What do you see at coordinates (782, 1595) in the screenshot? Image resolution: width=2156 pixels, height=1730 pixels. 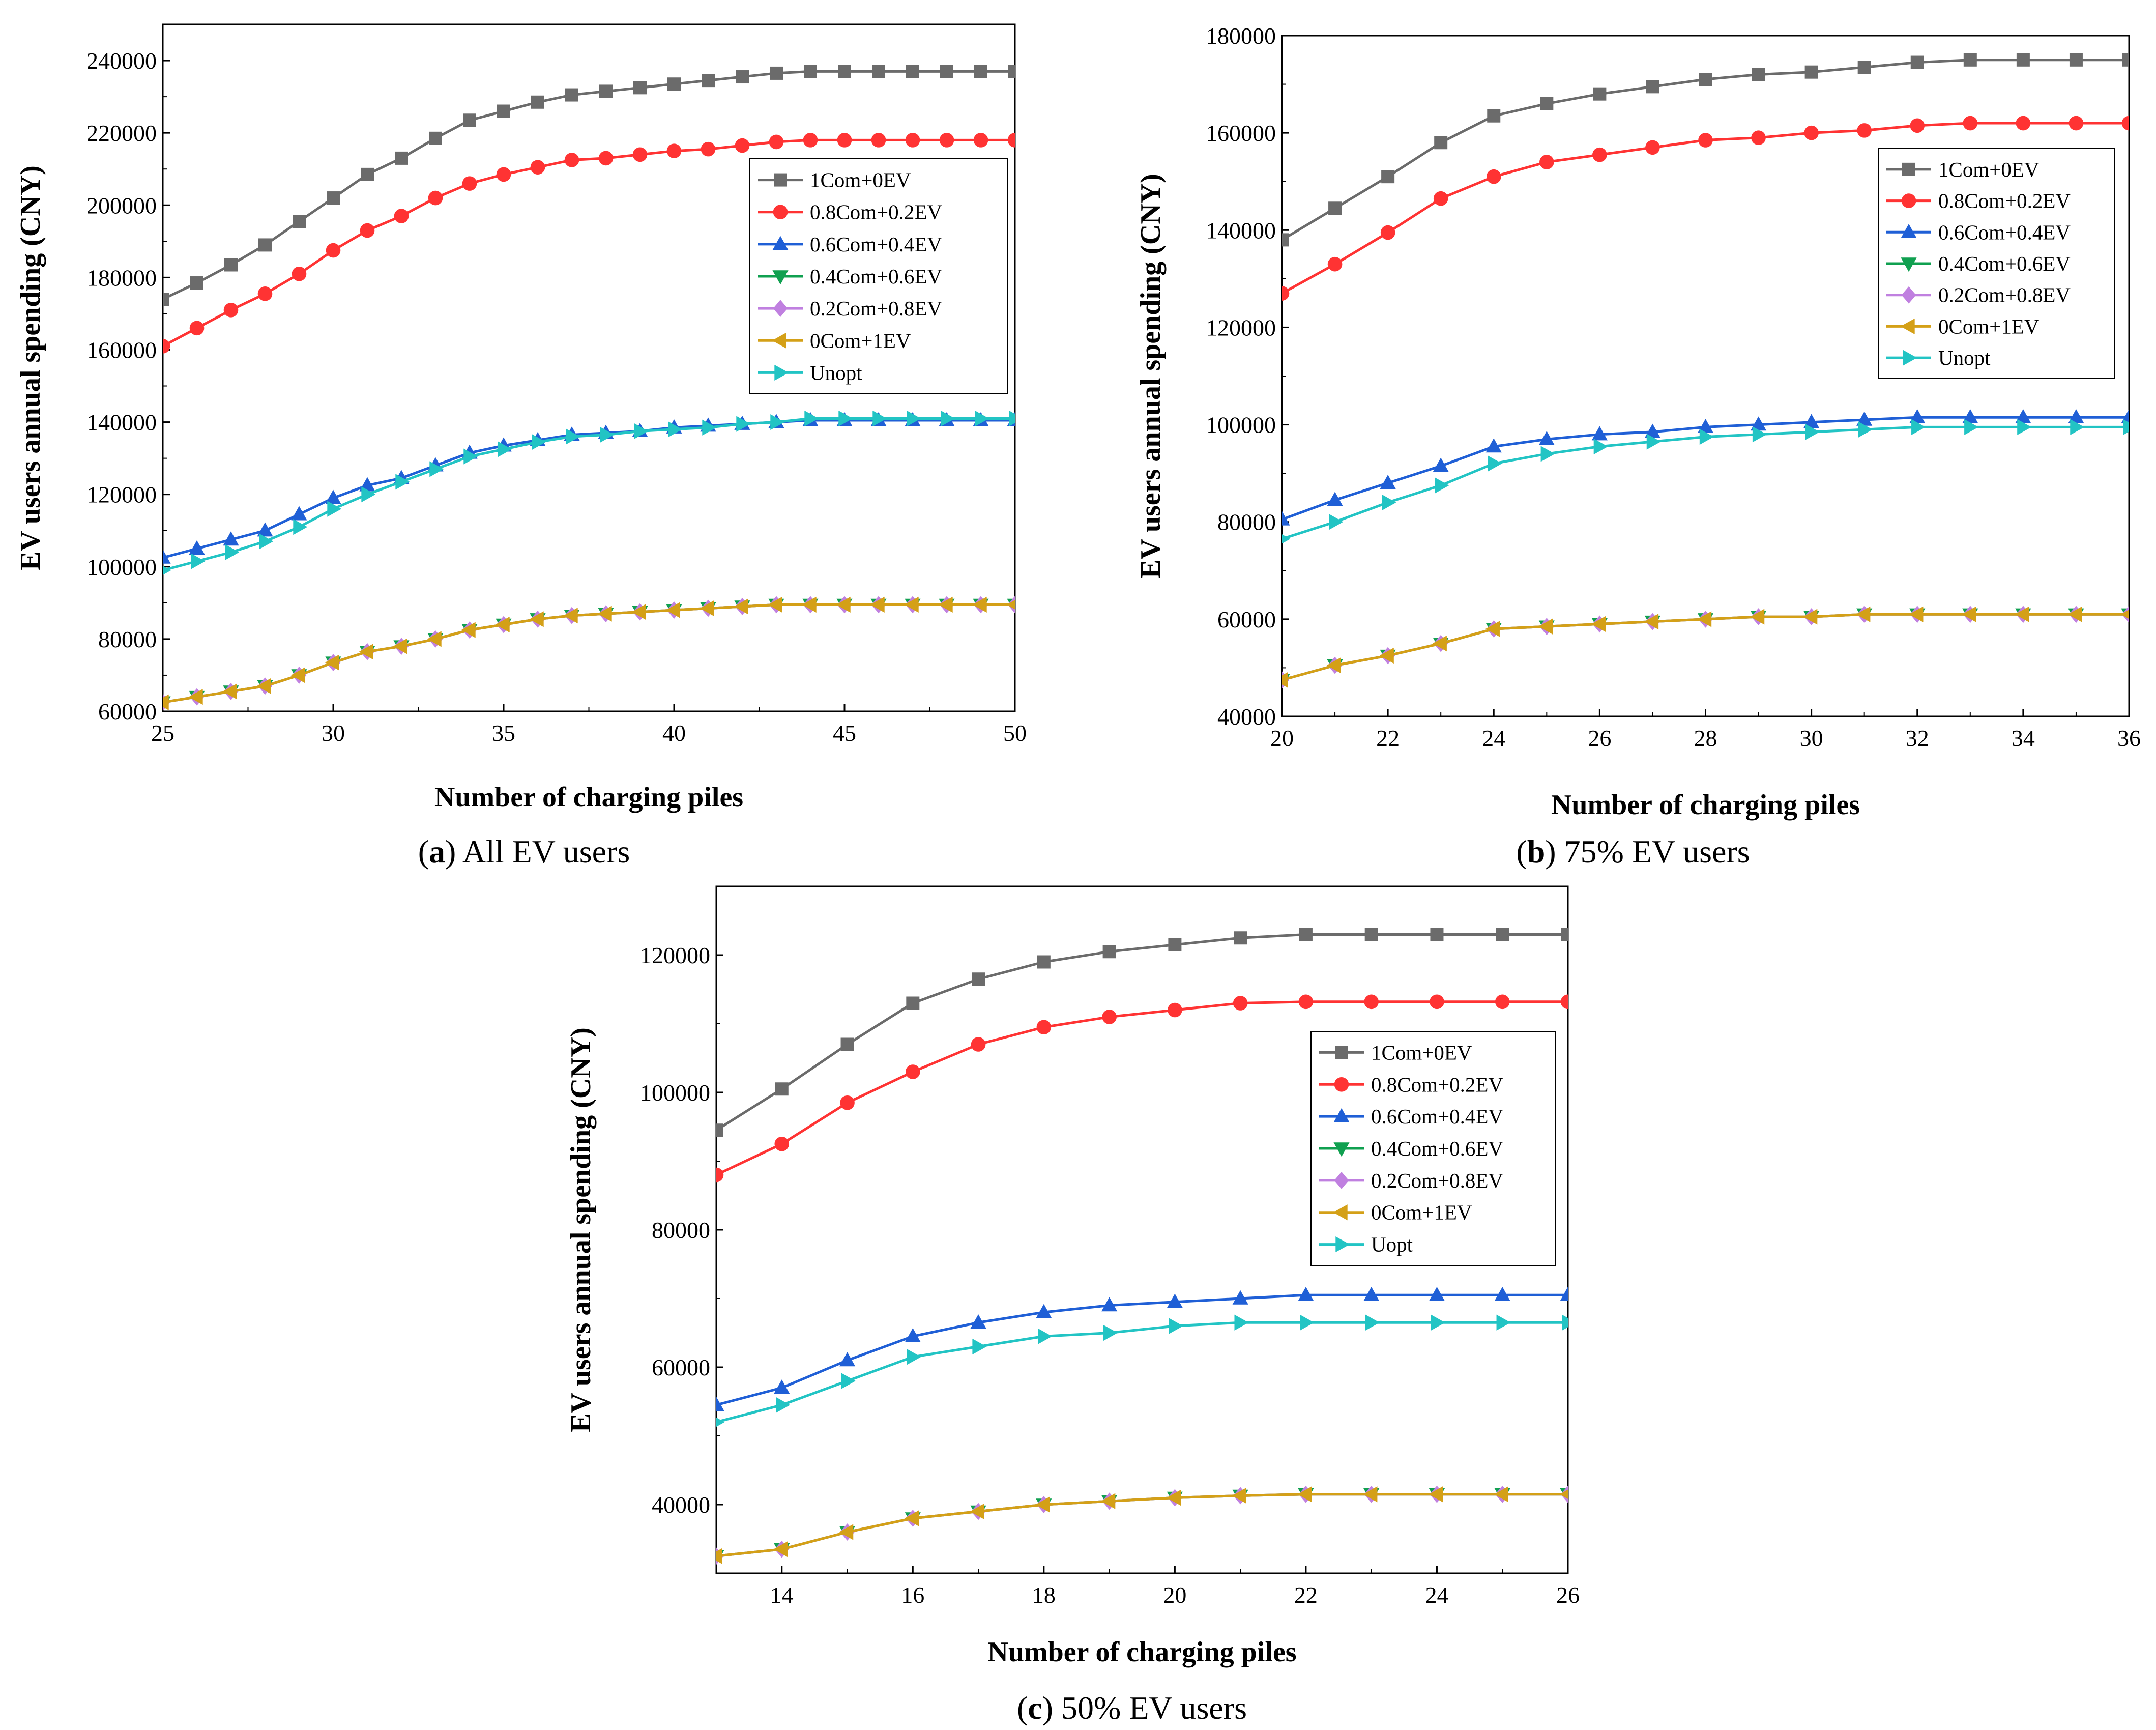 I see `x-tick-label: 14` at bounding box center [782, 1595].